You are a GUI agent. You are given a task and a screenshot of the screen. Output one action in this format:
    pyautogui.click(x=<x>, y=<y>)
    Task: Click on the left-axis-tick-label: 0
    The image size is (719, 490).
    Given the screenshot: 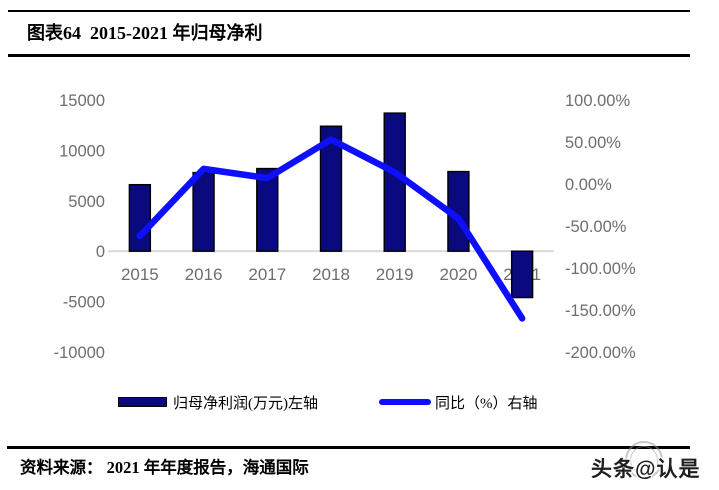 What is the action you would take?
    pyautogui.click(x=100, y=252)
    